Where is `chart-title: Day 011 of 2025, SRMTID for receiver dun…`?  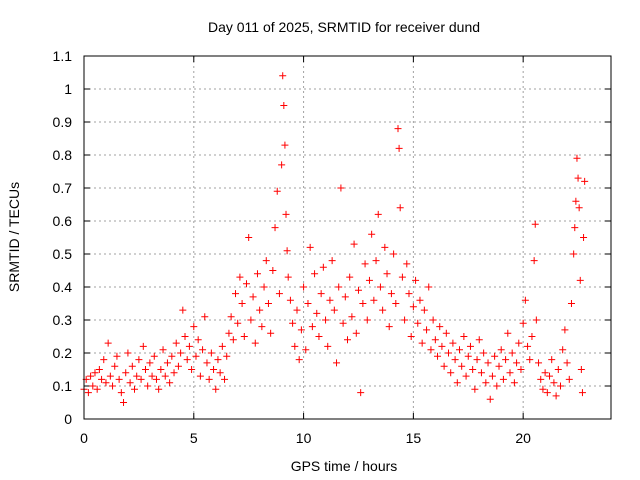
chart-title: Day 011 of 2025, SRMTID for receiver dun… is located at coordinates (344, 27).